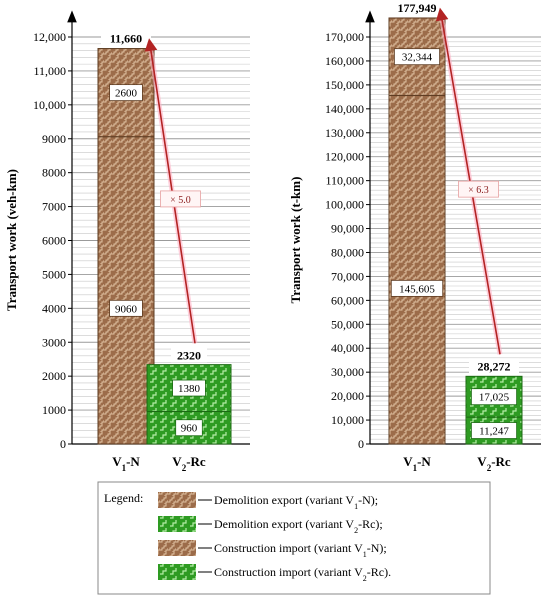 The height and width of the screenshot is (601, 550). I want to click on segment-value-label: 960, so click(189, 429).